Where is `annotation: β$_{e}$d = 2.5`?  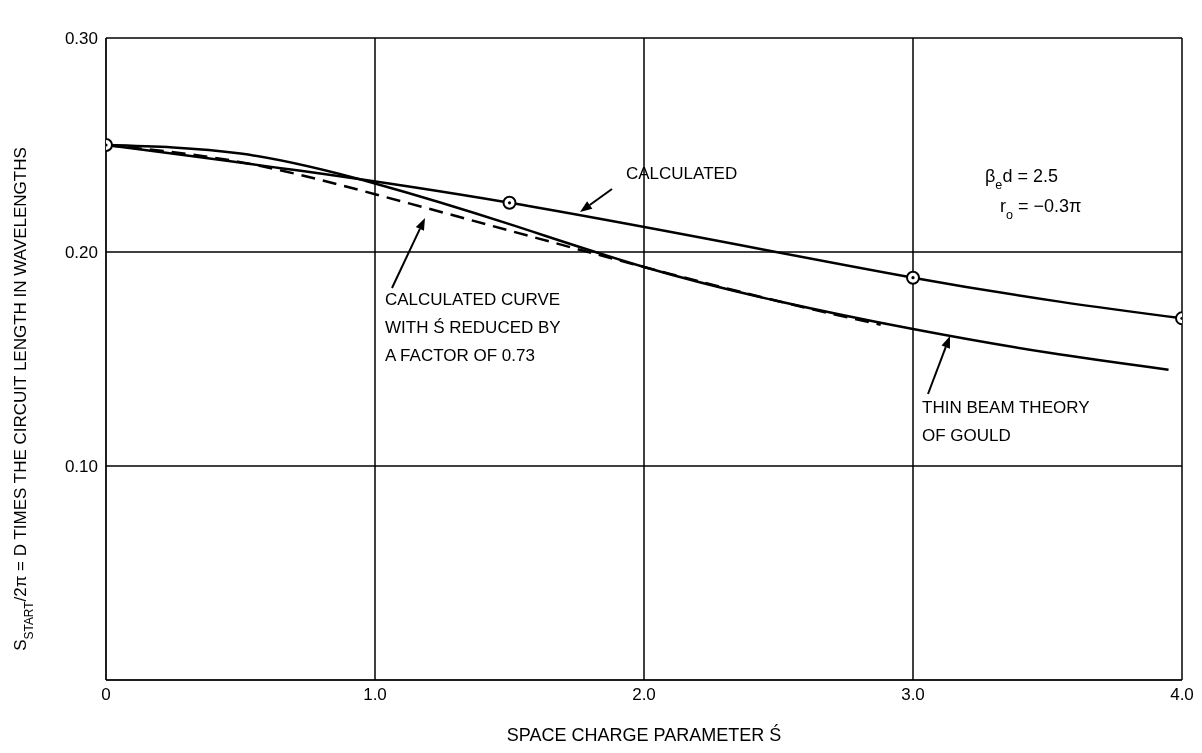 annotation: β$_{e}$d = 2.5 is located at coordinates (1021, 179).